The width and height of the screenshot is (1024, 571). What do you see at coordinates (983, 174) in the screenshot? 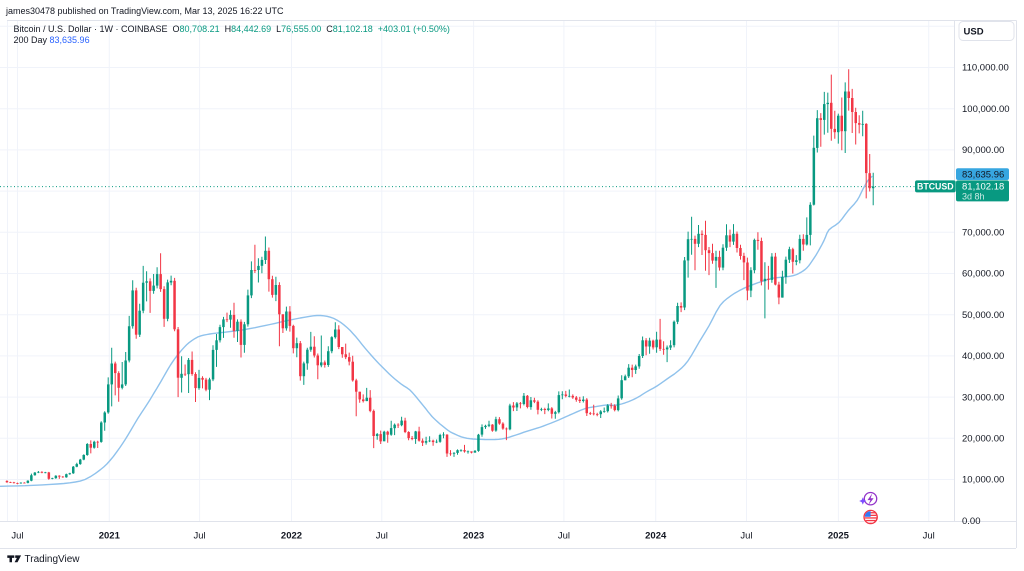
I see `svg-text: 83,635.96` at bounding box center [983, 174].